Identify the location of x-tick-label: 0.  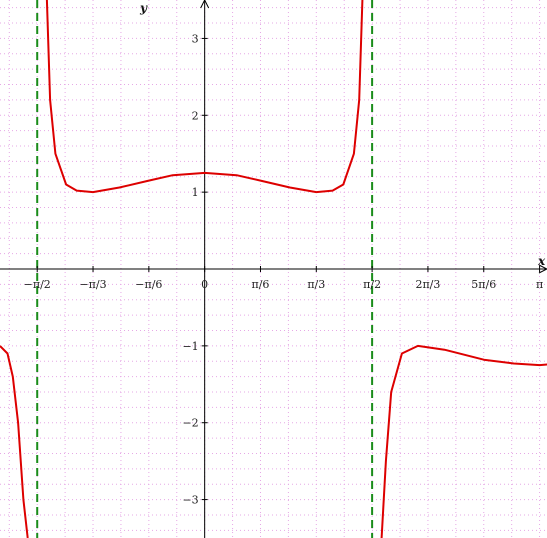
(204, 284).